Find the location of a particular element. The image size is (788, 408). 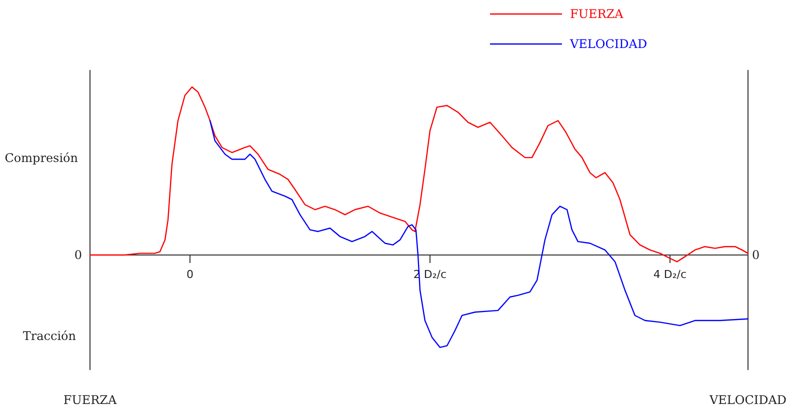

y2-axis-title: VELOCIDAD is located at coordinates (747, 400).